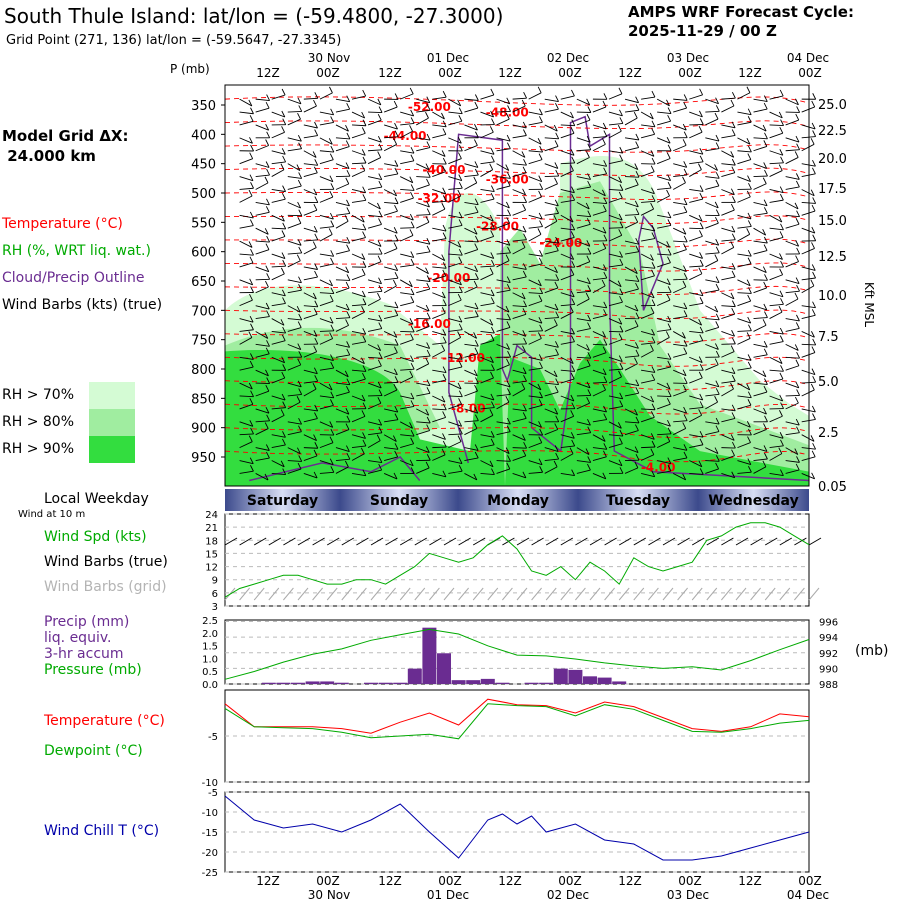  I want to click on temperature-contour-label: -12.00, so click(463, 358).